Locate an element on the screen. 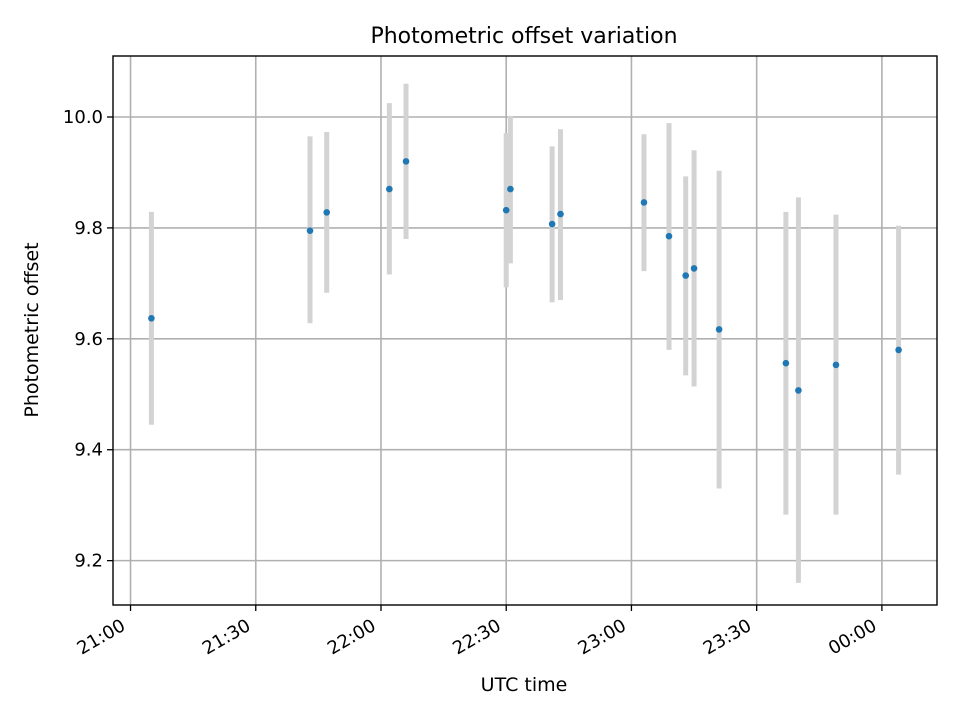 The width and height of the screenshot is (960, 720). x-tick-label: 00:00 is located at coordinates (852, 637).